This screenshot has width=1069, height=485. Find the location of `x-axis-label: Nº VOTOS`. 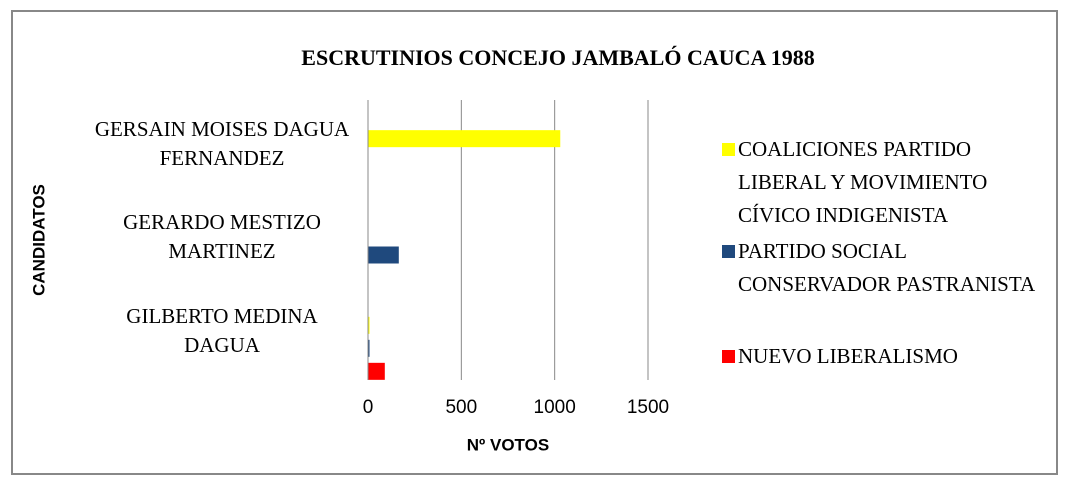

x-axis-label: Nº VOTOS is located at coordinates (508, 444).